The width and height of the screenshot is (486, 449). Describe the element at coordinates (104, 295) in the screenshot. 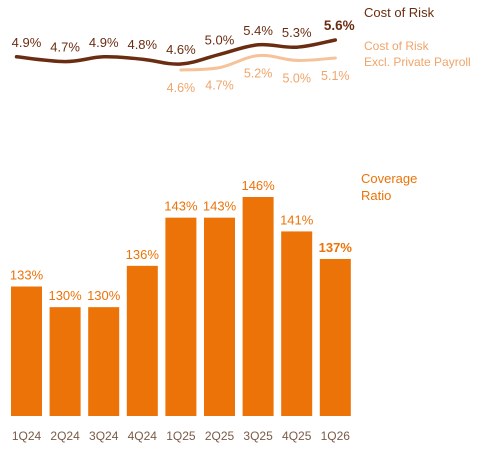

I see `bar-value-label-3q24: 130%` at that location.